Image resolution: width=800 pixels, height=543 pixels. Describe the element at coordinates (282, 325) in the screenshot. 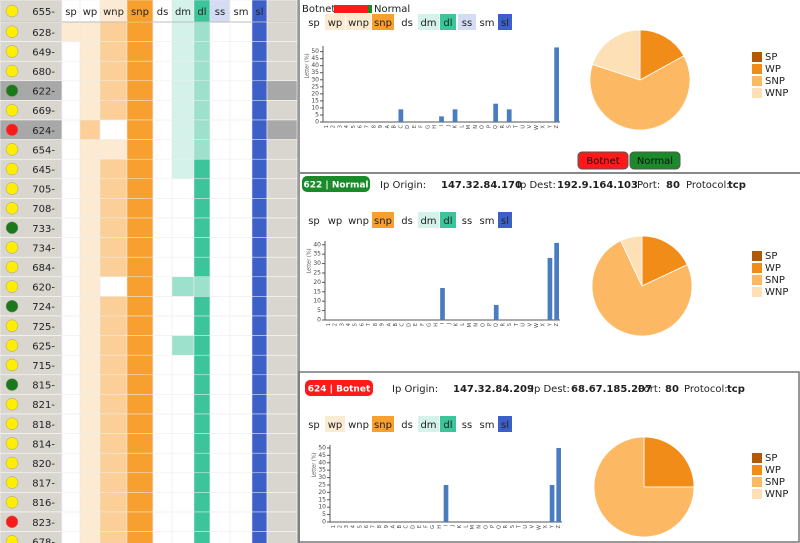

I see `tail-cell` at that location.